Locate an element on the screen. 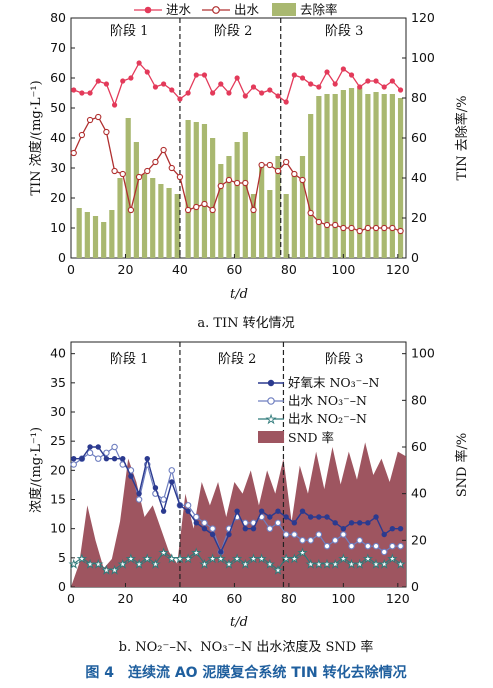 This screenshot has width=493, height=688. legend-effluent-no3-marker is located at coordinates (271, 401).